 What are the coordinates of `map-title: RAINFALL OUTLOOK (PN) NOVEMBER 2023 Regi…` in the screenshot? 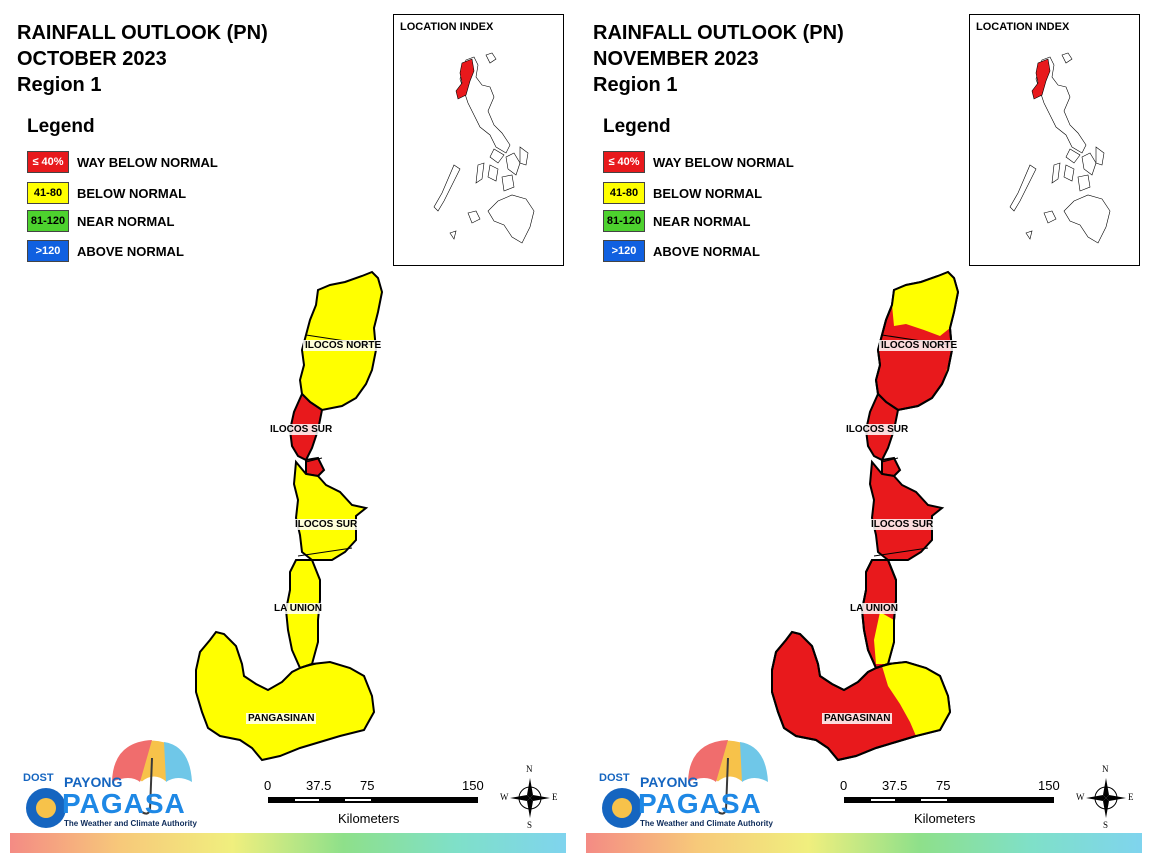 It's located at (718, 59).